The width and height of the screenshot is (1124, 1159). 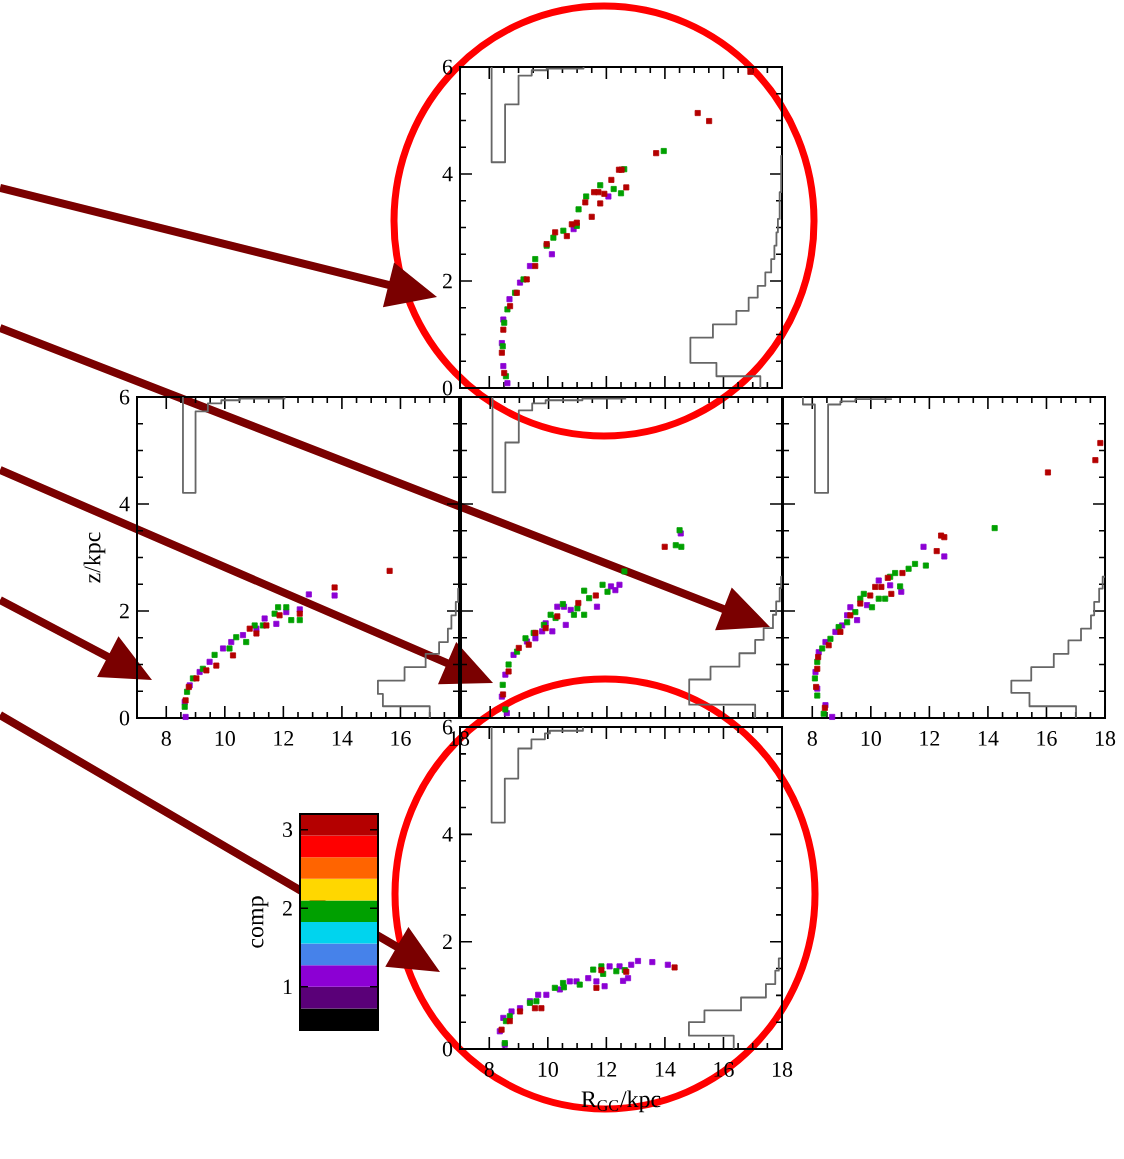 I want to click on color-bar-label: 1, so click(x=287, y=987).